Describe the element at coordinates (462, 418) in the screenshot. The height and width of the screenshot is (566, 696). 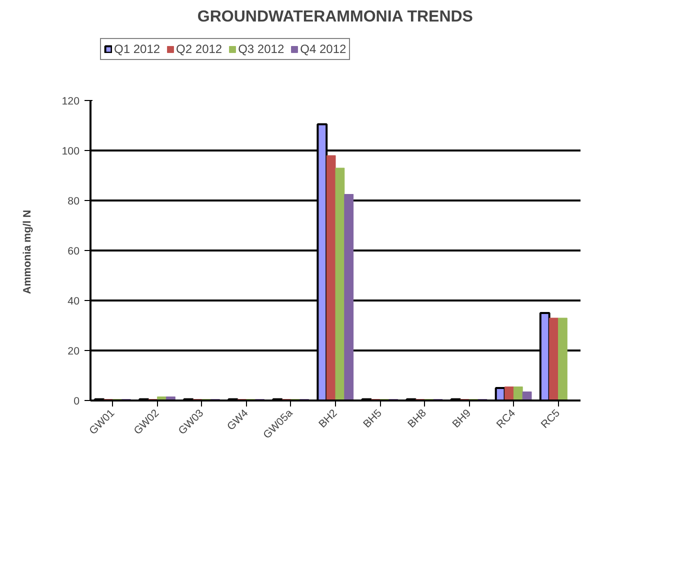
I see `x-tick-label: BH9` at that location.